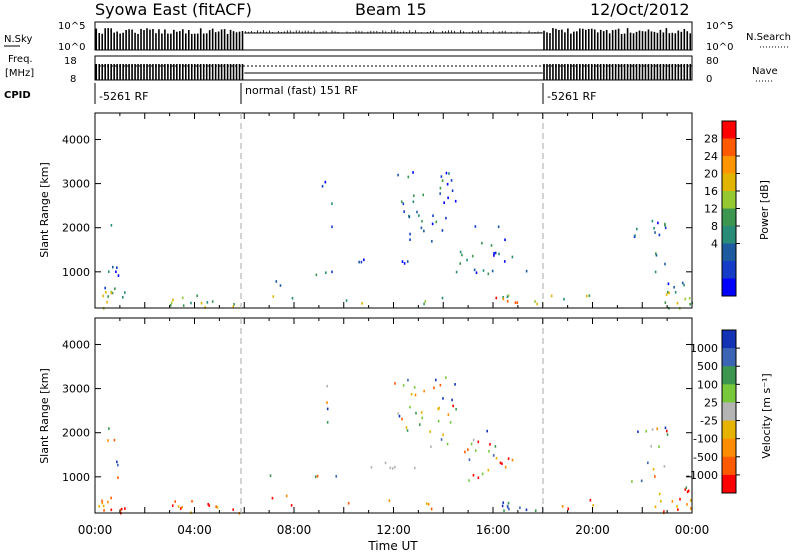 The image size is (800, 554). What do you see at coordinates (707, 384) in the screenshot?
I see `colorbar-tick-label: 100` at bounding box center [707, 384].